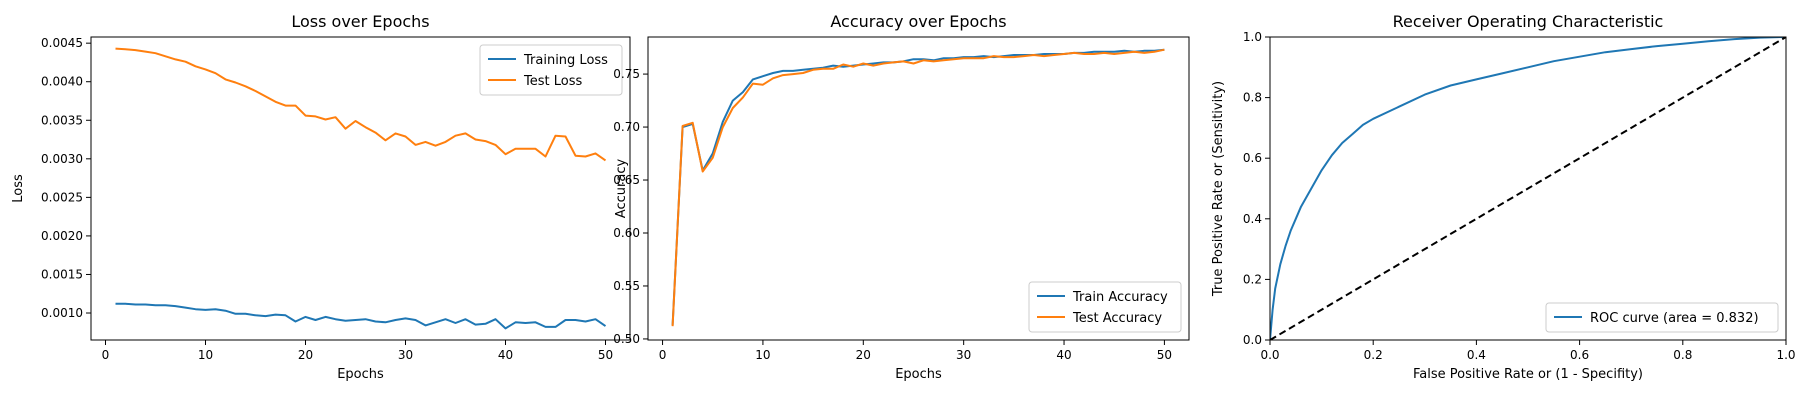 The height and width of the screenshot is (400, 1800). What do you see at coordinates (18, 188) in the screenshot?
I see `y-axis-label: Loss` at bounding box center [18, 188].